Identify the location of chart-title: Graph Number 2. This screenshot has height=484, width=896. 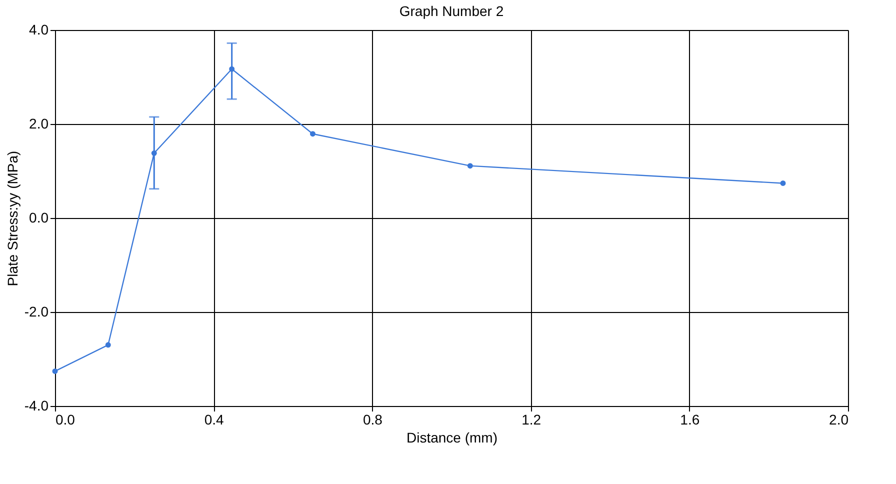
(451, 11).